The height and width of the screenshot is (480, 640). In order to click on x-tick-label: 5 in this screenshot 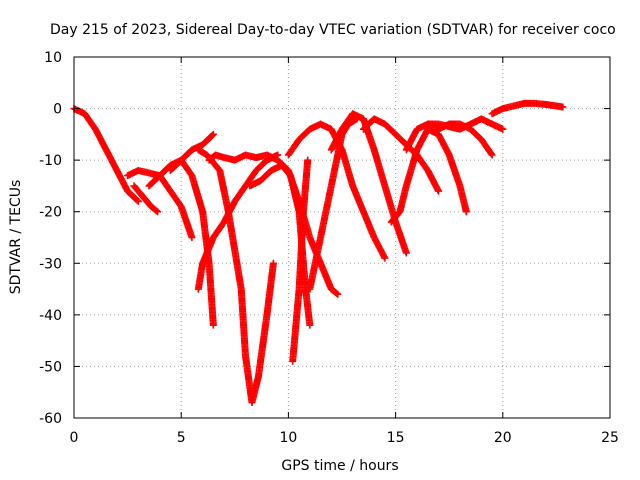, I will do `click(181, 438)`.